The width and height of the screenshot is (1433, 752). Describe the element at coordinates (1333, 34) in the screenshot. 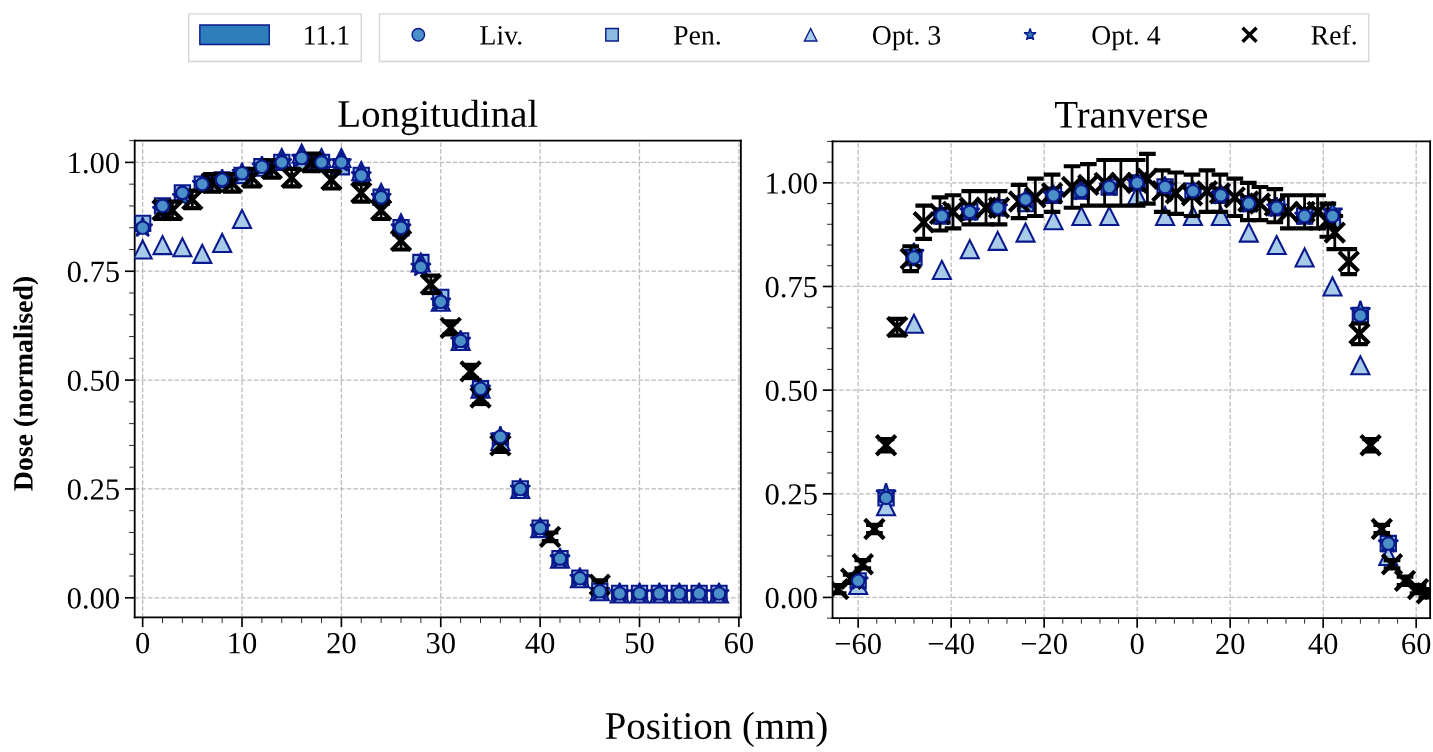

I see `legend-label: Ref.` at that location.